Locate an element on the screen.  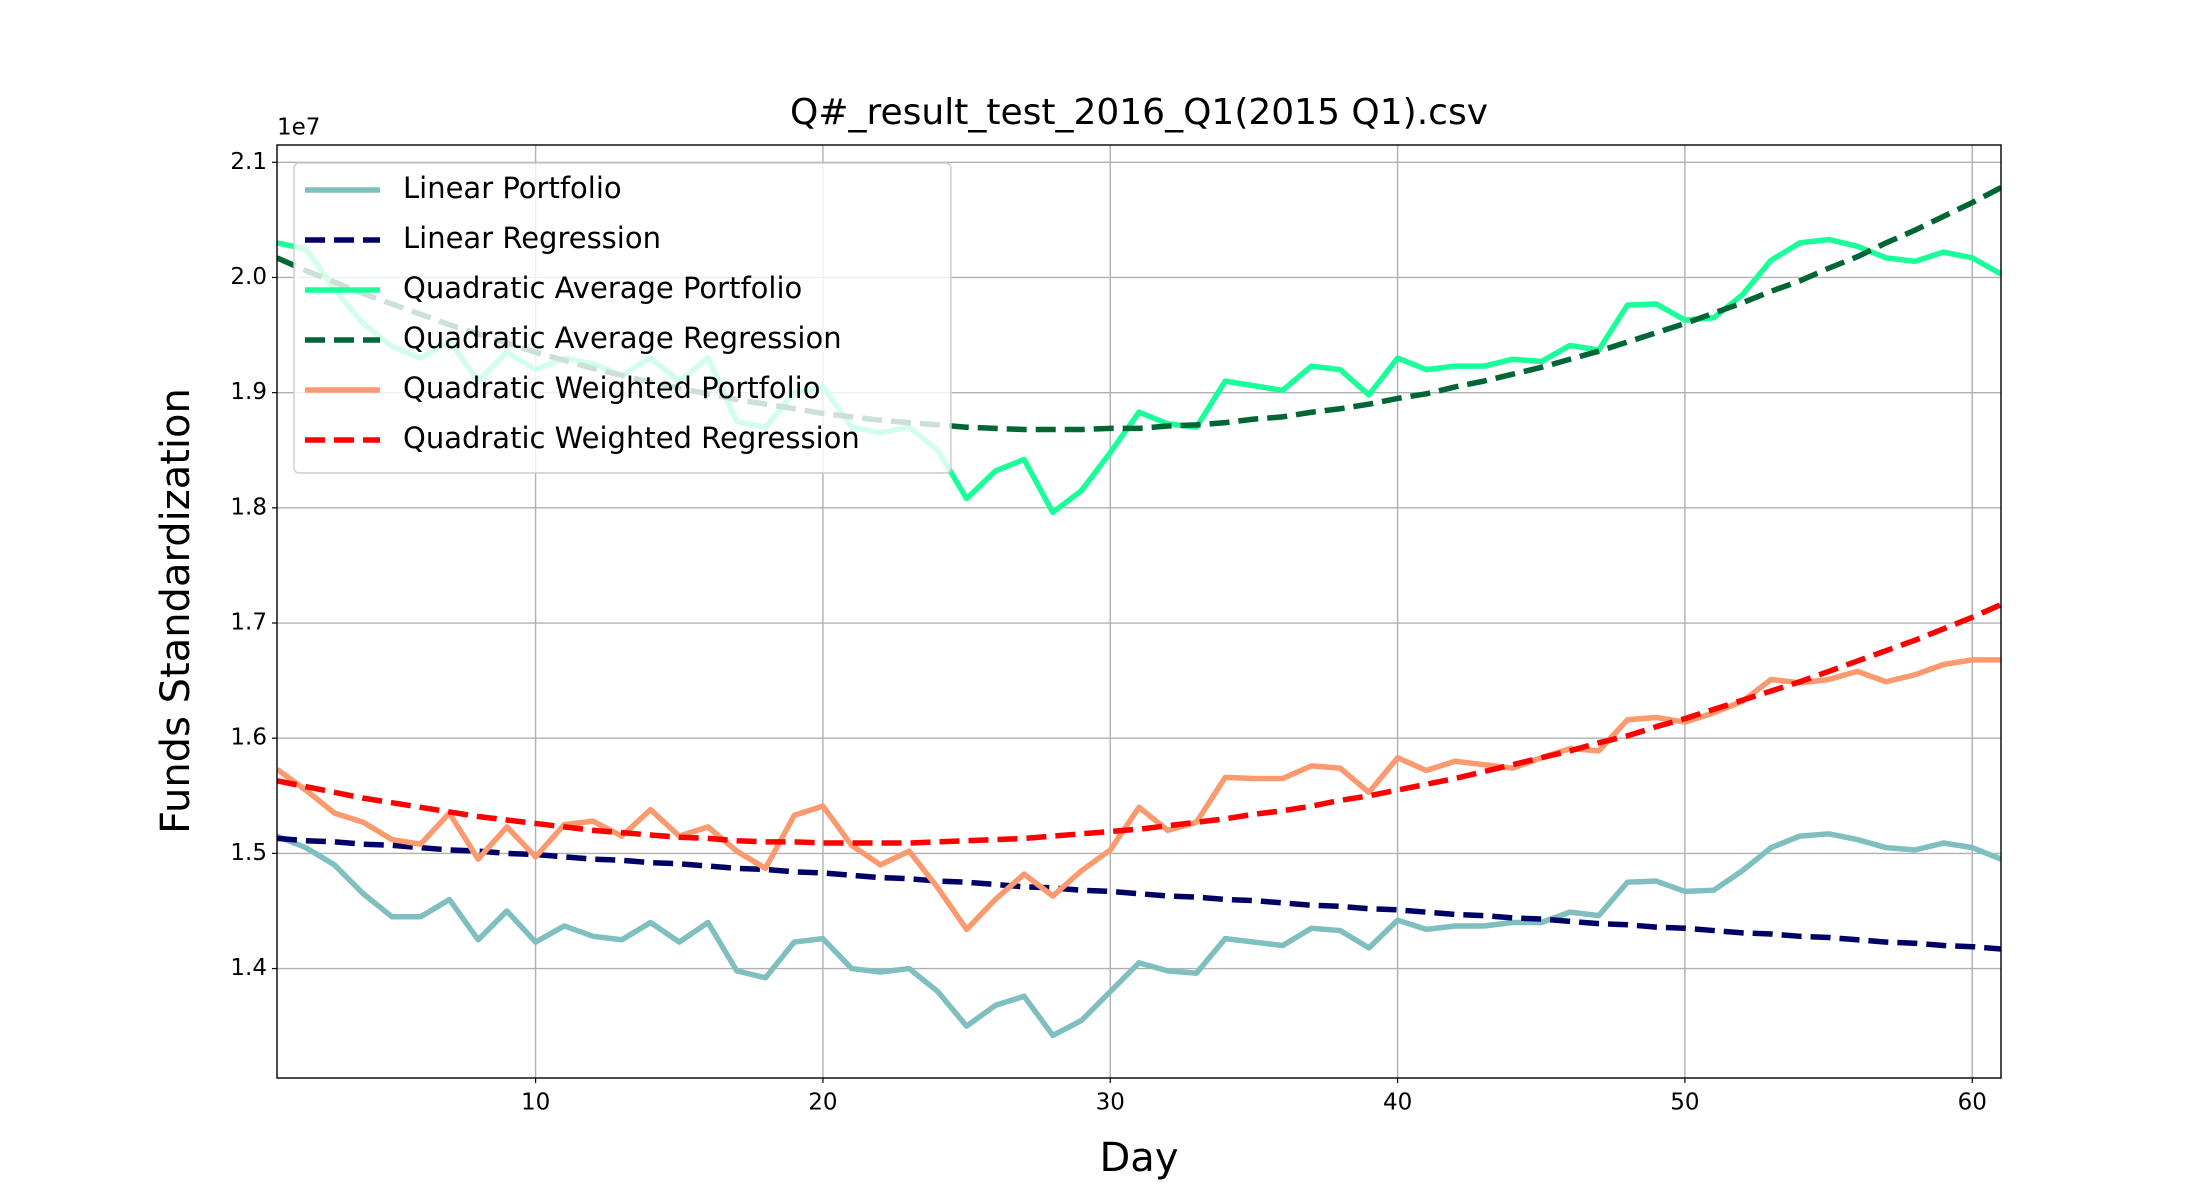
x-tick-label: 40 is located at coordinates (1397, 1103).